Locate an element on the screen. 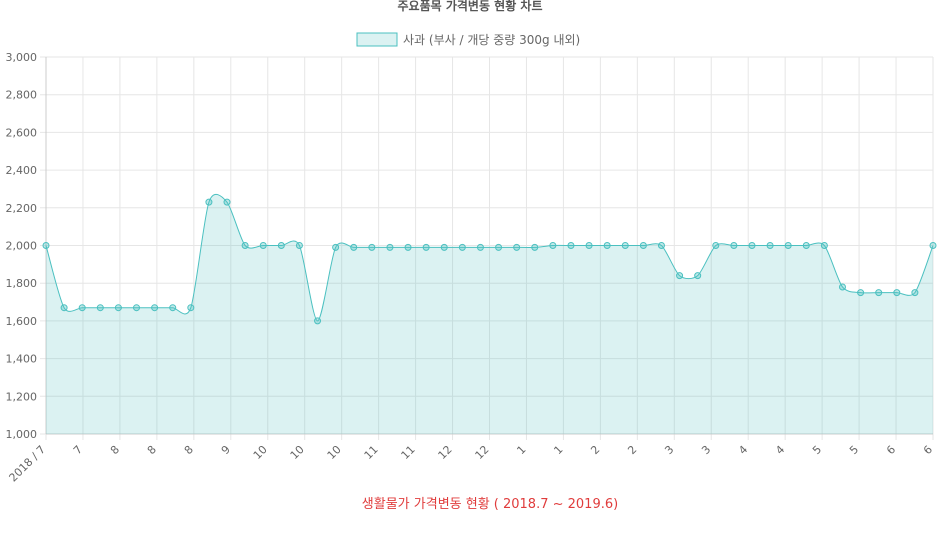  chart-caption: 생활물가 가격변동 현황 ( 2018.7 ~ 2019.6) is located at coordinates (490, 504).